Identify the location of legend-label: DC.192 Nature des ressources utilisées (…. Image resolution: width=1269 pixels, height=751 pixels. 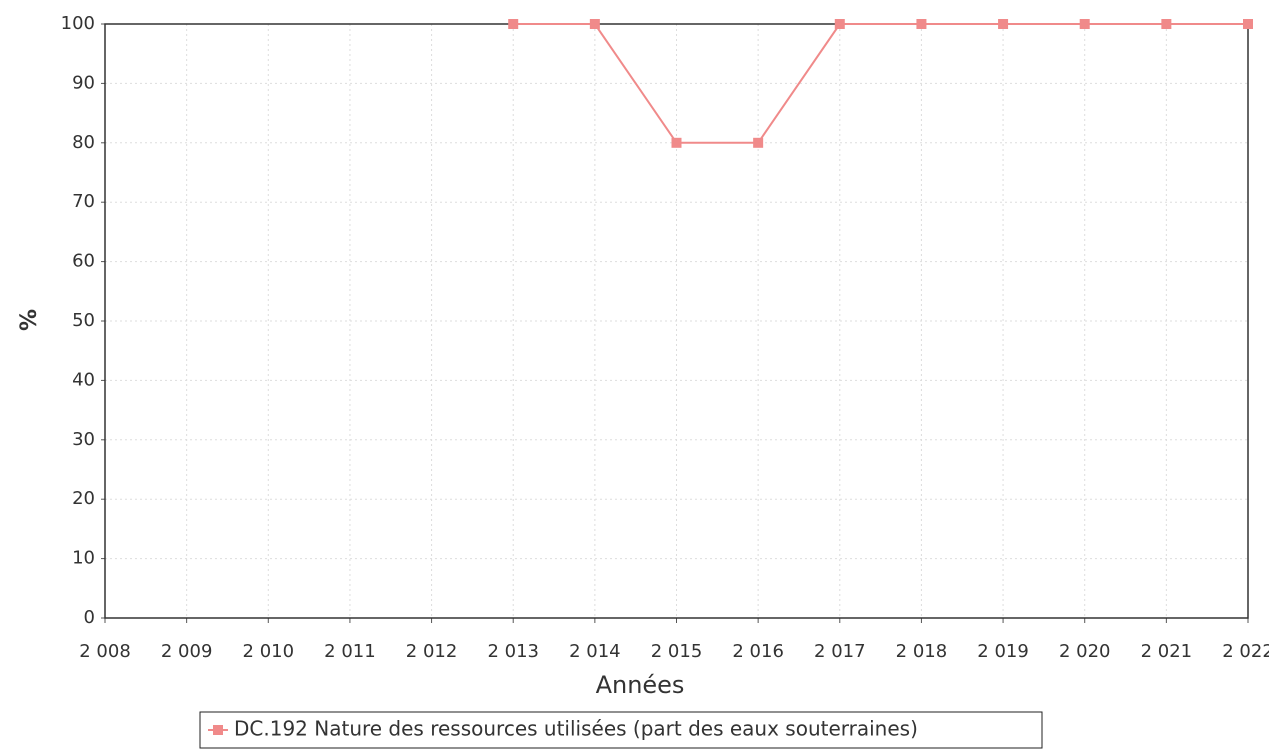
(576, 729).